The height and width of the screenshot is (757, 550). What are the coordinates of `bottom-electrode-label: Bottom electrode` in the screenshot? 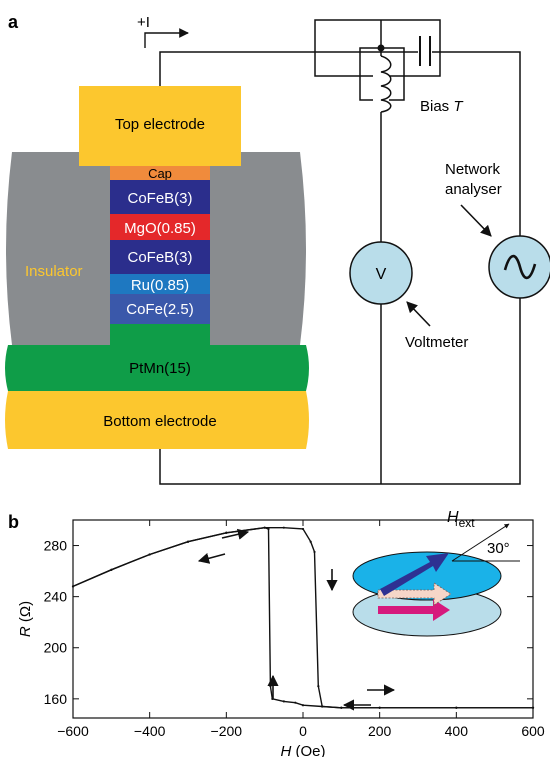 It's located at (159, 421).